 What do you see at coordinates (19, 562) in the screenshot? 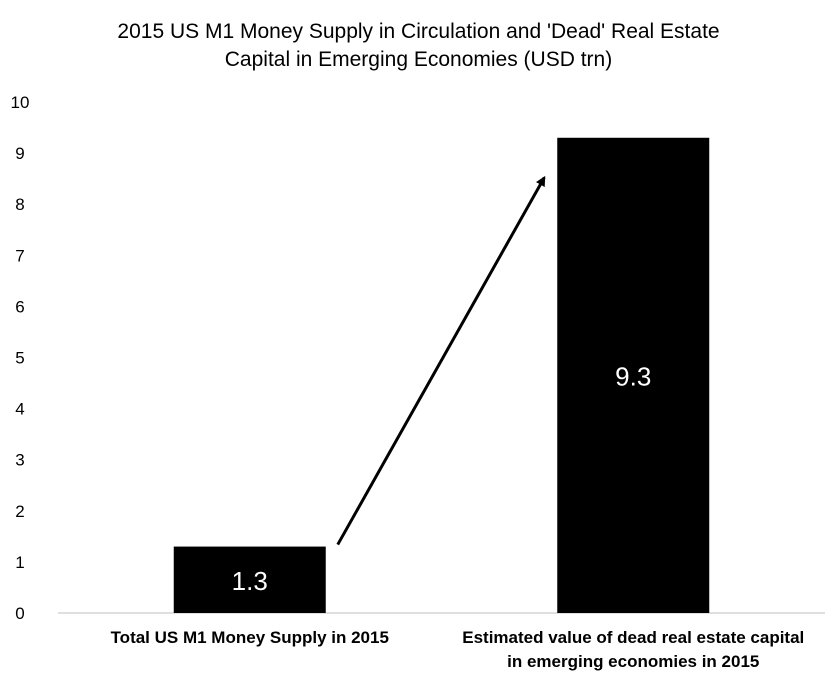
I see `y-tick-label: 1` at bounding box center [19, 562].